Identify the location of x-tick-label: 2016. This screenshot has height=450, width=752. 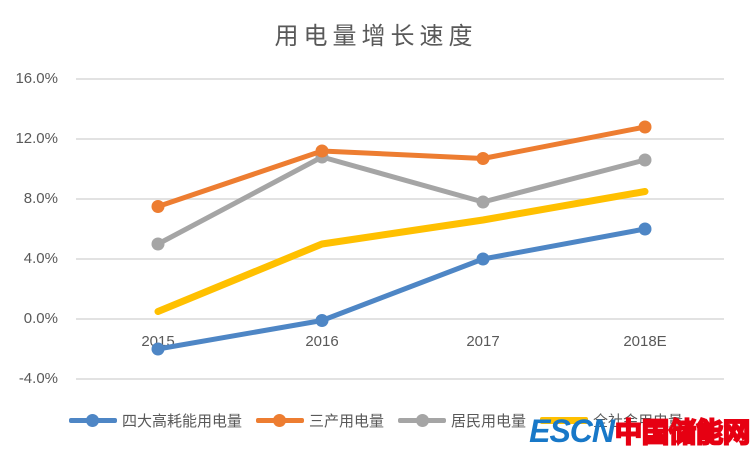
(322, 341).